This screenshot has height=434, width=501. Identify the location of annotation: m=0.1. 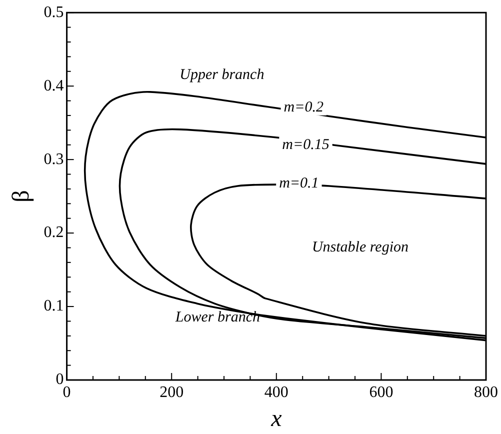
(299, 184).